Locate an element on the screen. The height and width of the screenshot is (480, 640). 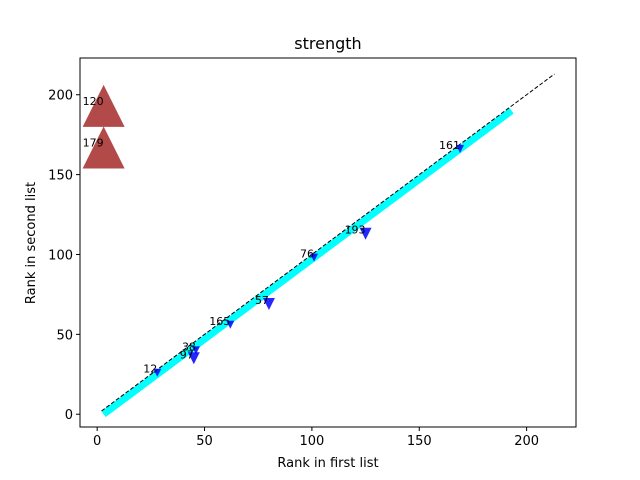
point-label: 57 is located at coordinates (262, 300).